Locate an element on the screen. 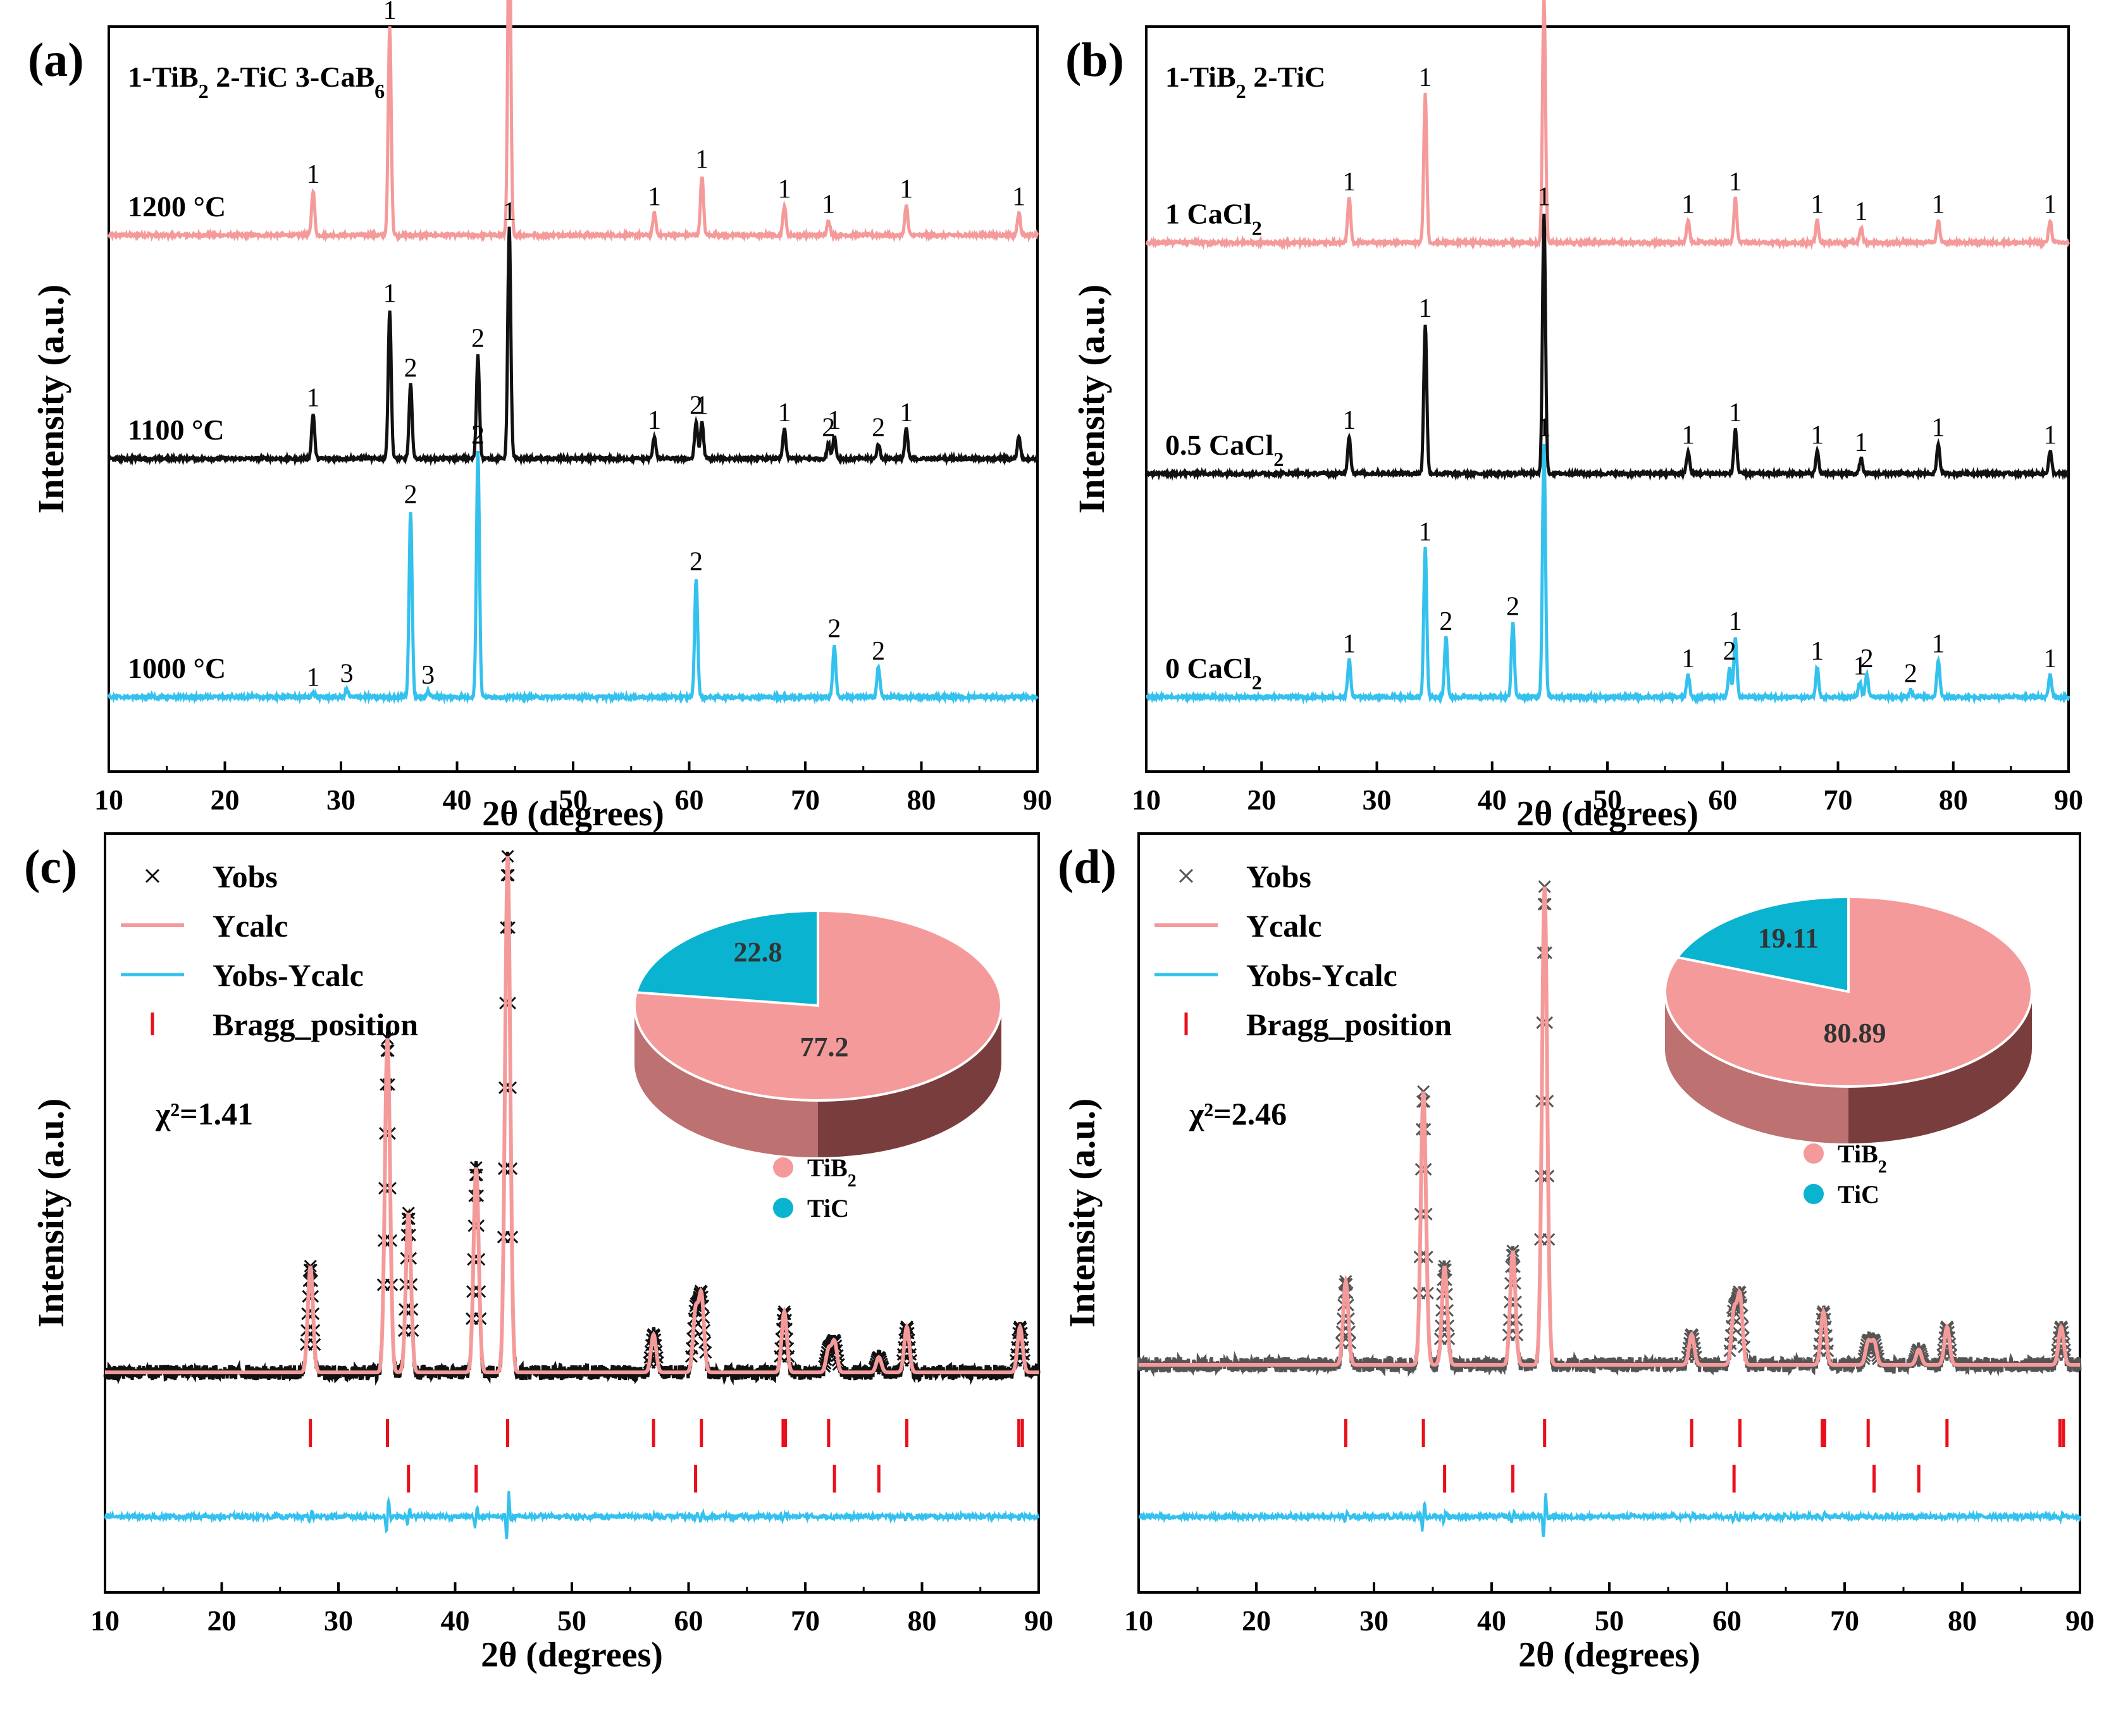 The height and width of the screenshot is (1736, 2104). pie-side-highlight is located at coordinates (1756, 1067).